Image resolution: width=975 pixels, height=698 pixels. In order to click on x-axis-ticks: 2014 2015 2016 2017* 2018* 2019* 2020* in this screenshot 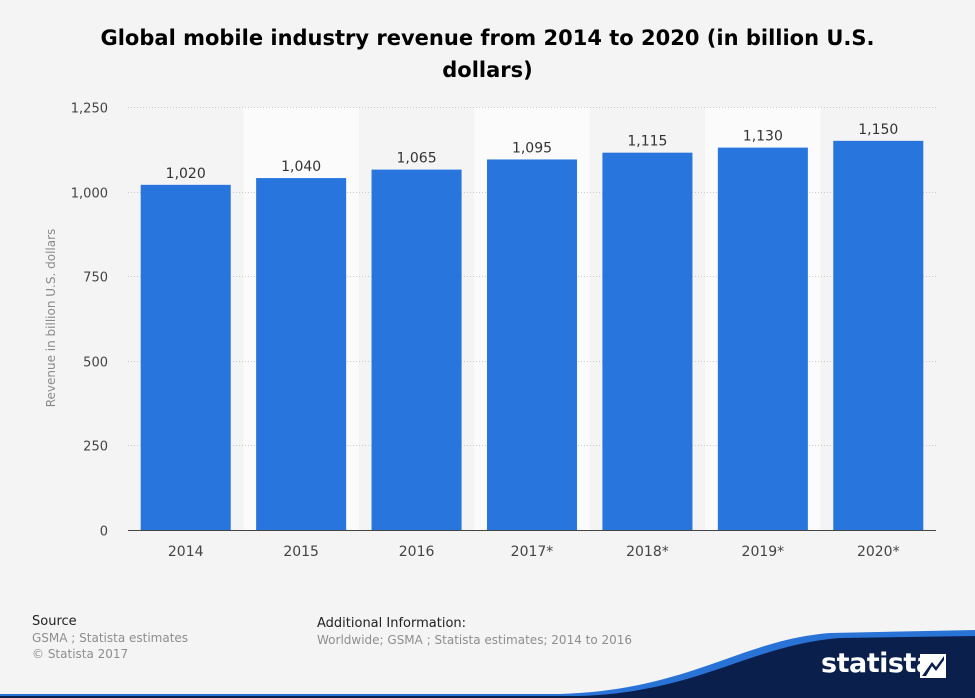, I will do `click(534, 552)`.